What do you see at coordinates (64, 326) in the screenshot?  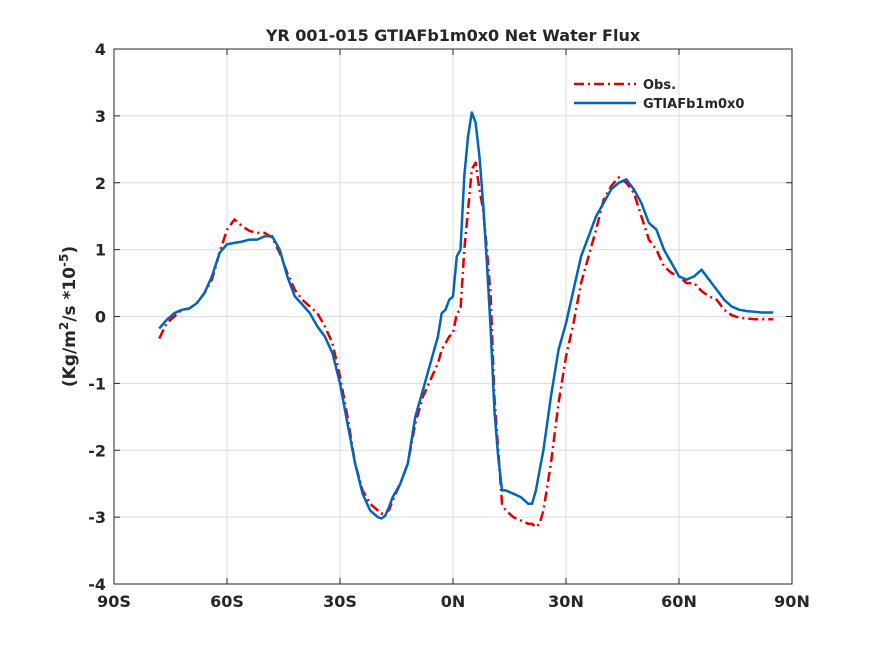 I see `y-axis-label-superscript: 2` at bounding box center [64, 326].